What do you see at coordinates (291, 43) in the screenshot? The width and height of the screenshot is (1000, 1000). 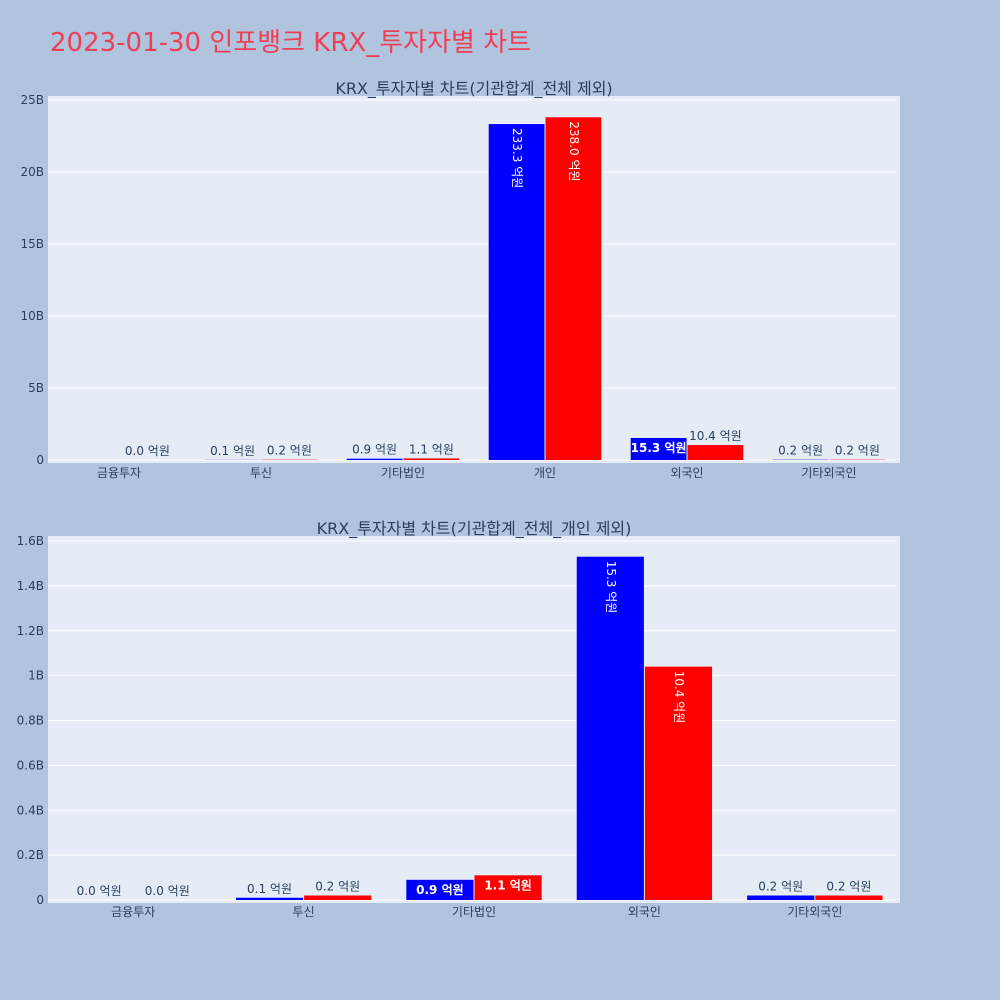 I see `page-title: 2023-01-30 인포뱅크 KRX_투자자별 차트` at bounding box center [291, 43].